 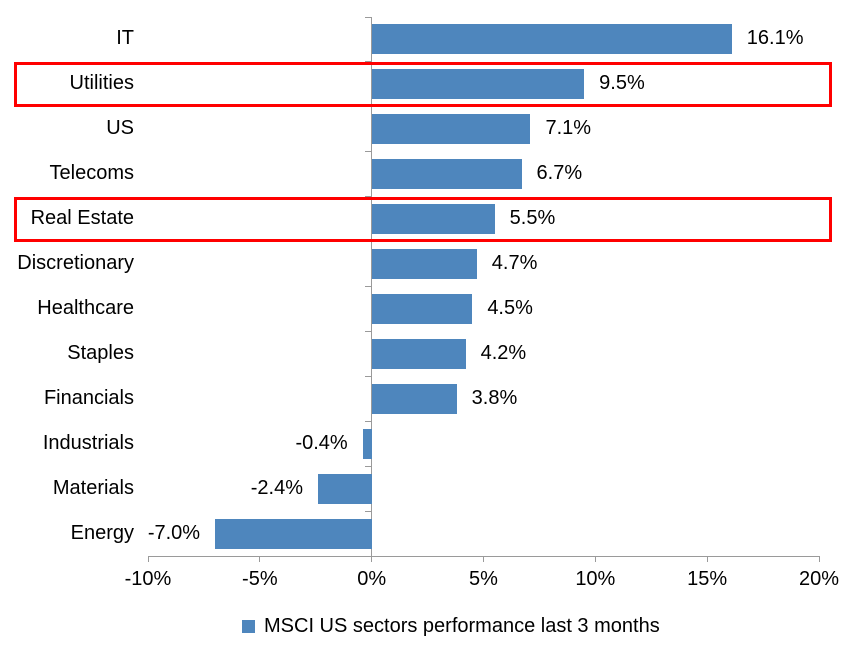 I want to click on category-label: Real Estate, so click(x=82, y=218).